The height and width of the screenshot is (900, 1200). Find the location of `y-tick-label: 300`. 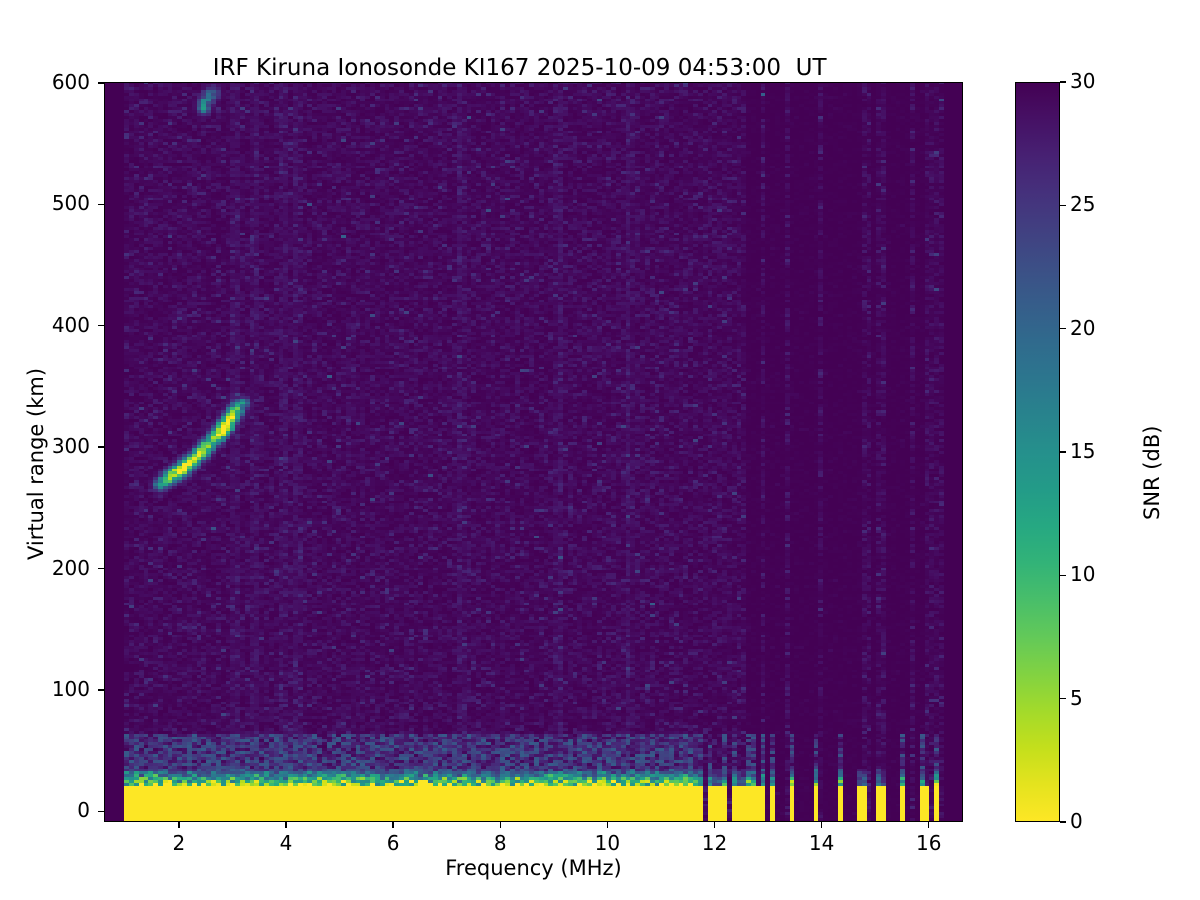

y-tick-label: 300 is located at coordinates (70, 446).